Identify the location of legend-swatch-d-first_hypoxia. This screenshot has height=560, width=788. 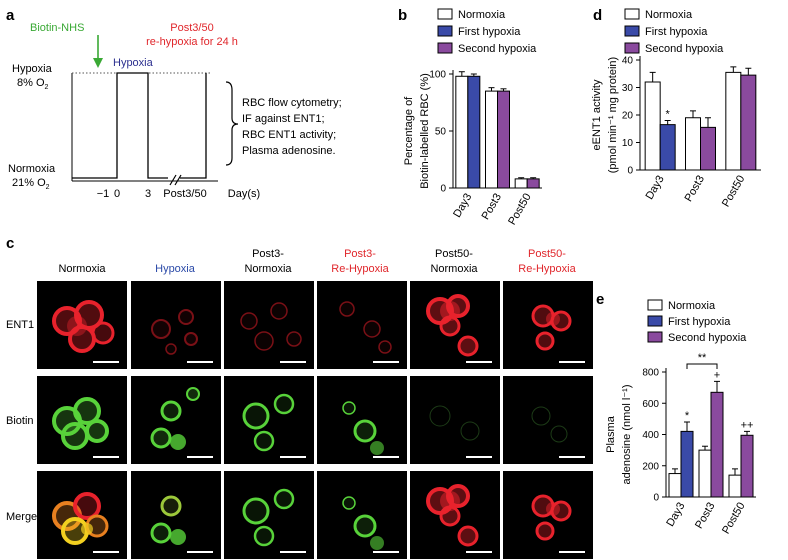
(632, 31).